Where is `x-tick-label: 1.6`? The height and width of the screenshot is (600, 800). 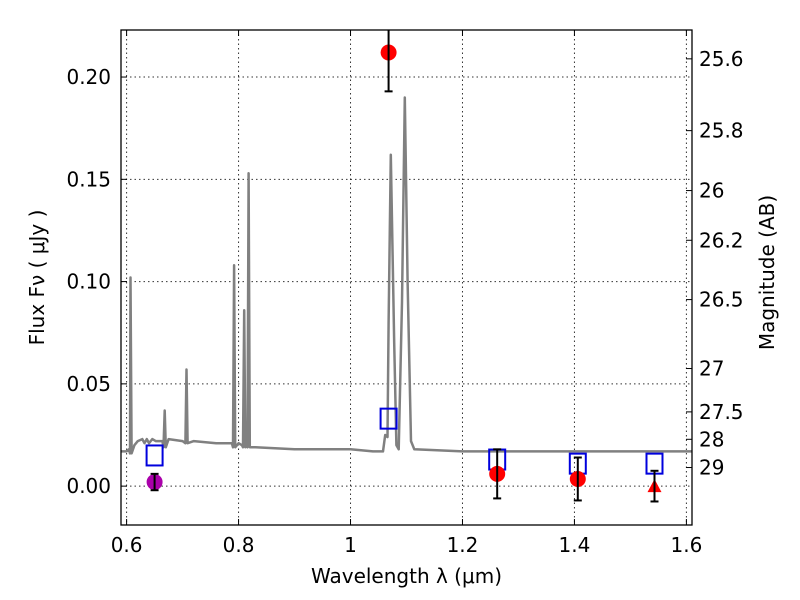 x-tick-label: 1.6 is located at coordinates (686, 545).